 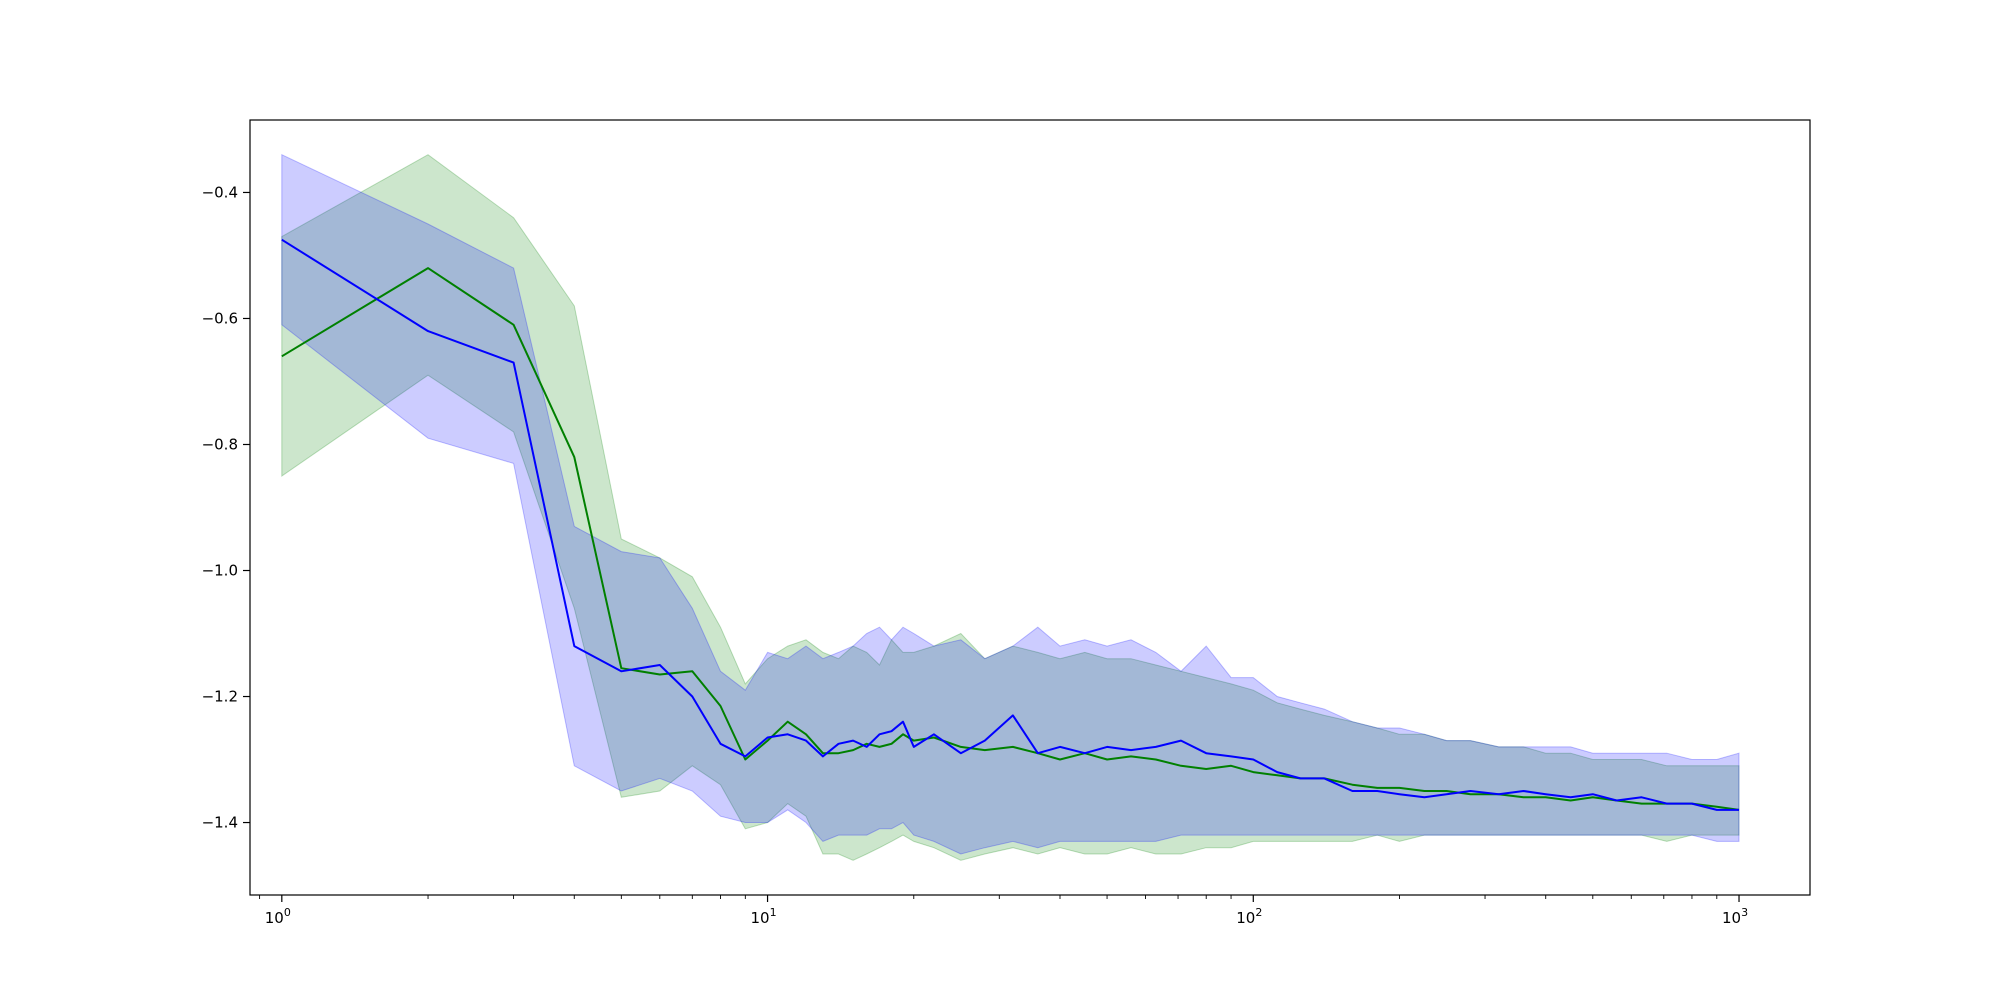 I want to click on x-tick-label: 10², so click(x=1249, y=916).